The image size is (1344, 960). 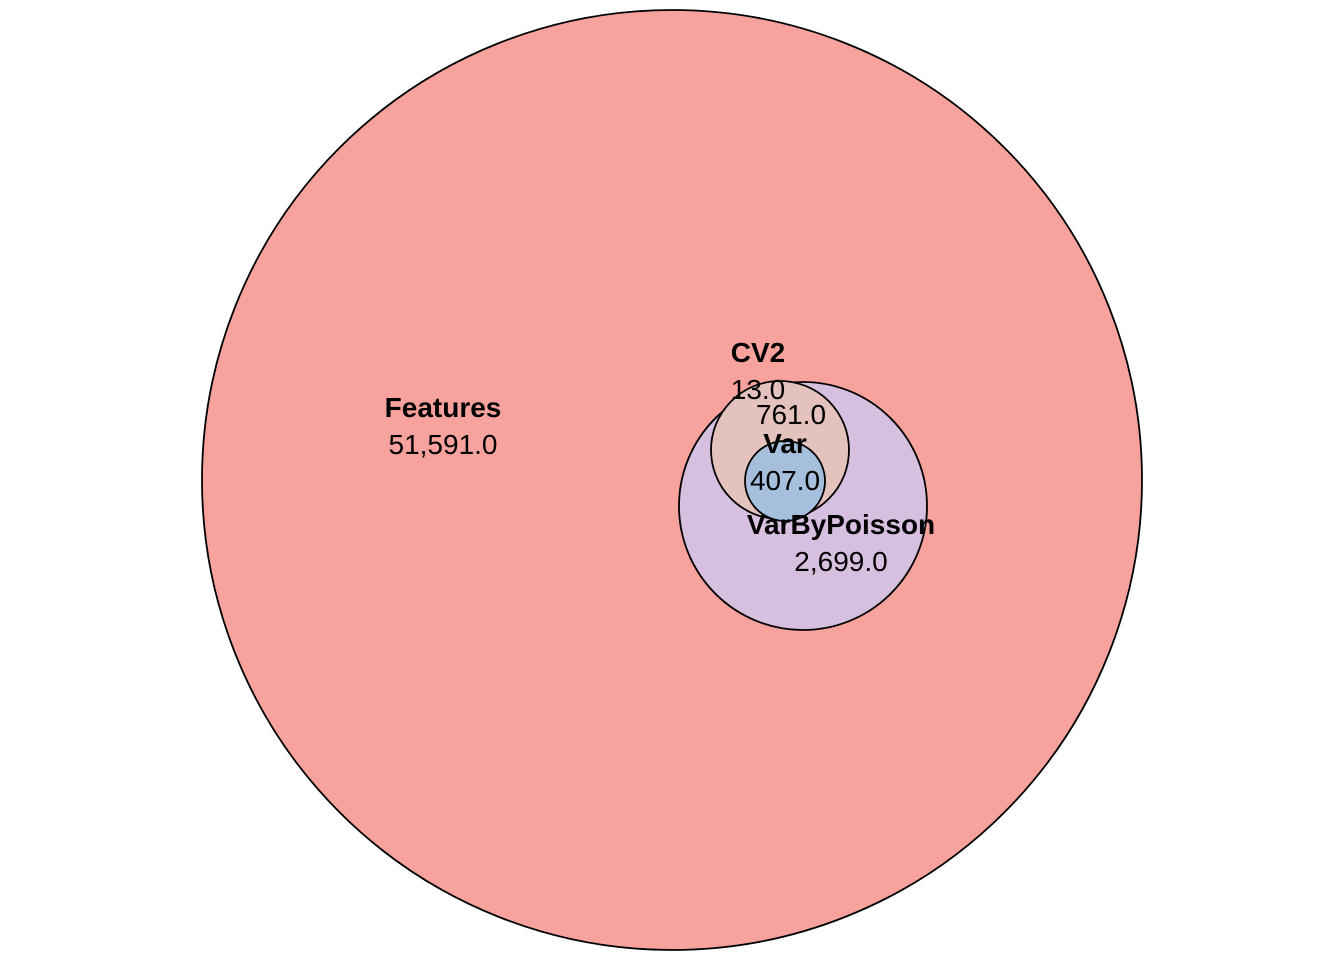 What do you see at coordinates (791, 414) in the screenshot?
I see `cv2-varbypoisson-overlap-count: 761.0` at bounding box center [791, 414].